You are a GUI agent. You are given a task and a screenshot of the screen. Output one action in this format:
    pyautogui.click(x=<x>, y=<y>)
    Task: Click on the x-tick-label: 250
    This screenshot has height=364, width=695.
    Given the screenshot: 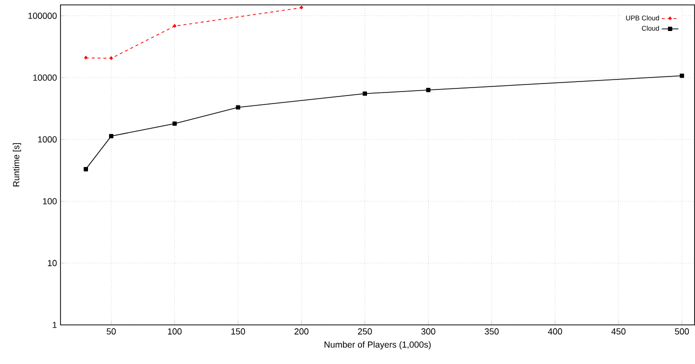 What is the action you would take?
    pyautogui.click(x=365, y=331)
    